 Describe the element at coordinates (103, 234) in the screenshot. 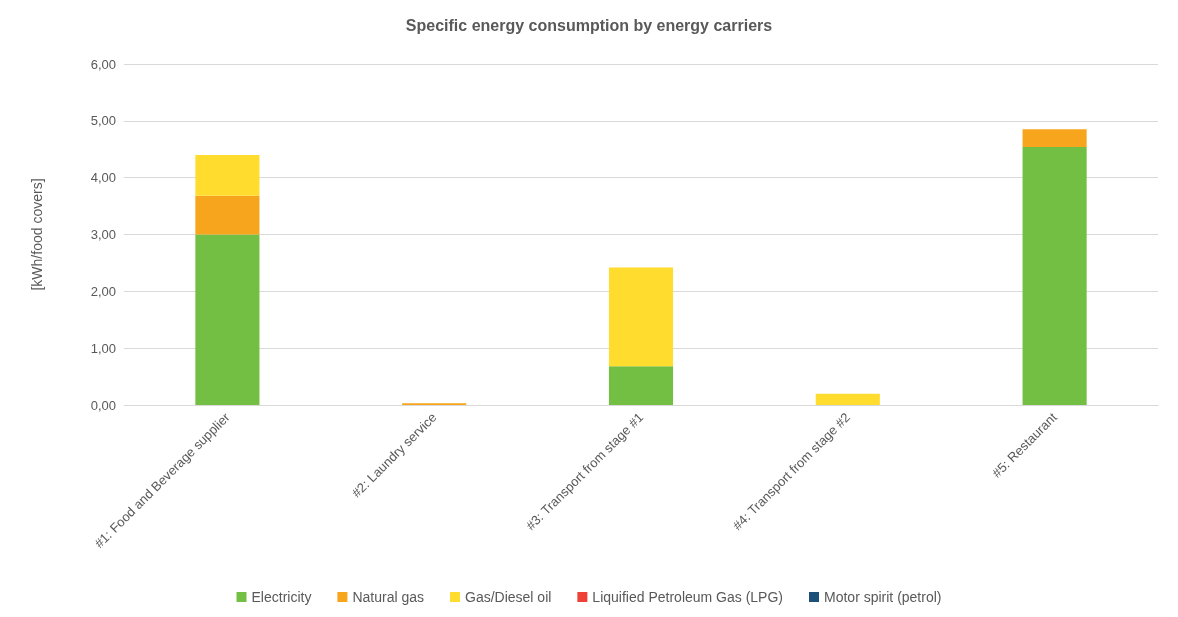

I see `y-tick-label: 3,00` at that location.